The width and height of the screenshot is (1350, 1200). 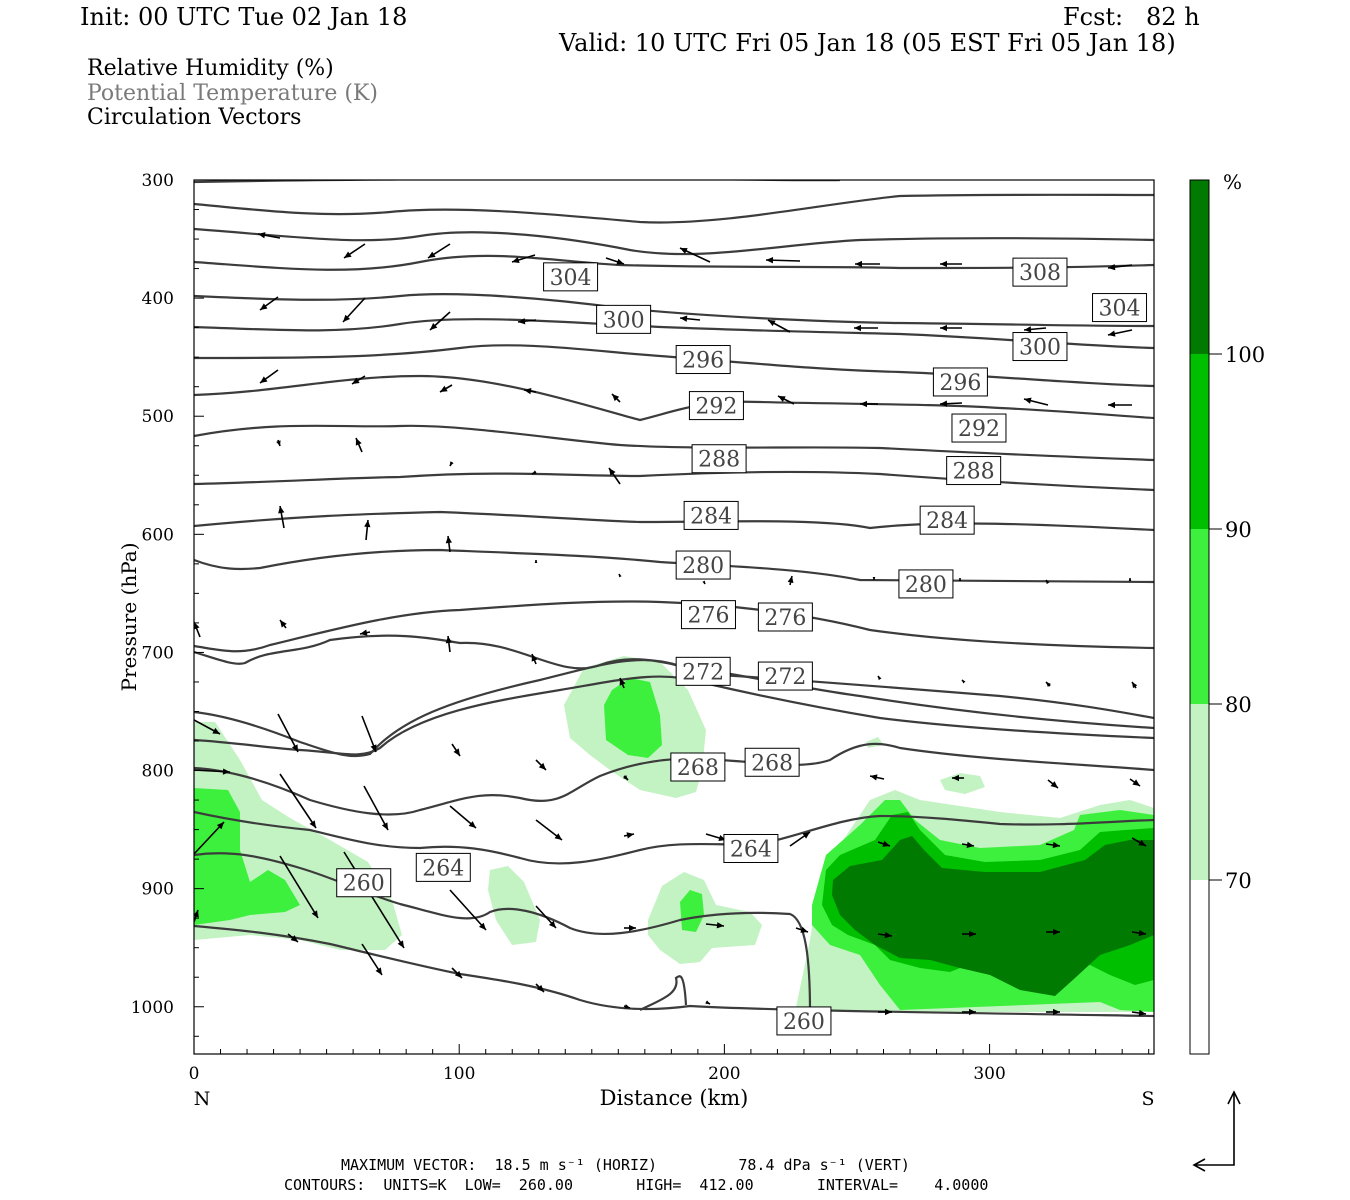 I want to click on contour-label: 308, so click(x=1040, y=273).